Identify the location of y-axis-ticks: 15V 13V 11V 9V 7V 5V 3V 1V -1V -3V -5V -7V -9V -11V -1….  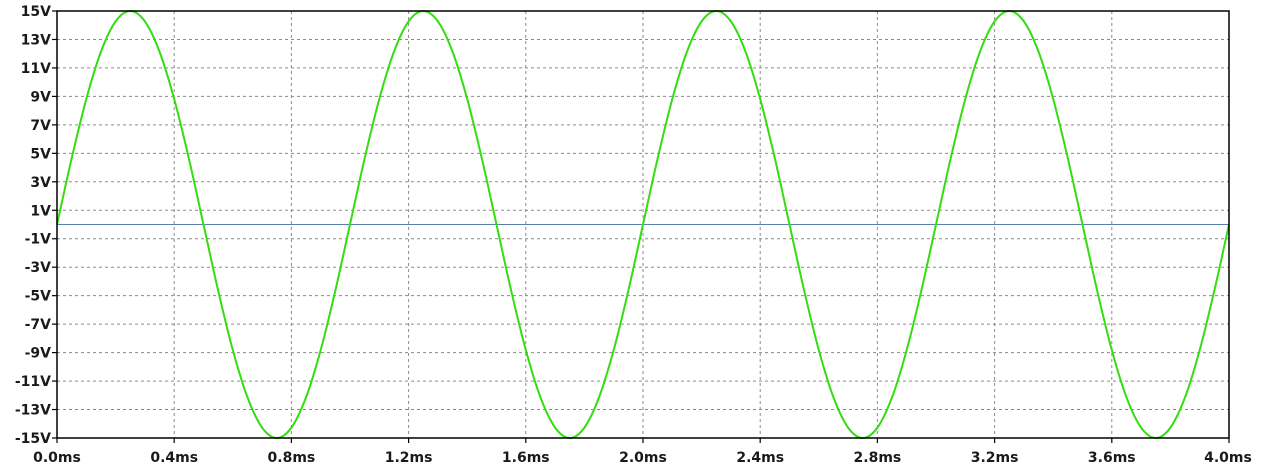
(36, 225).